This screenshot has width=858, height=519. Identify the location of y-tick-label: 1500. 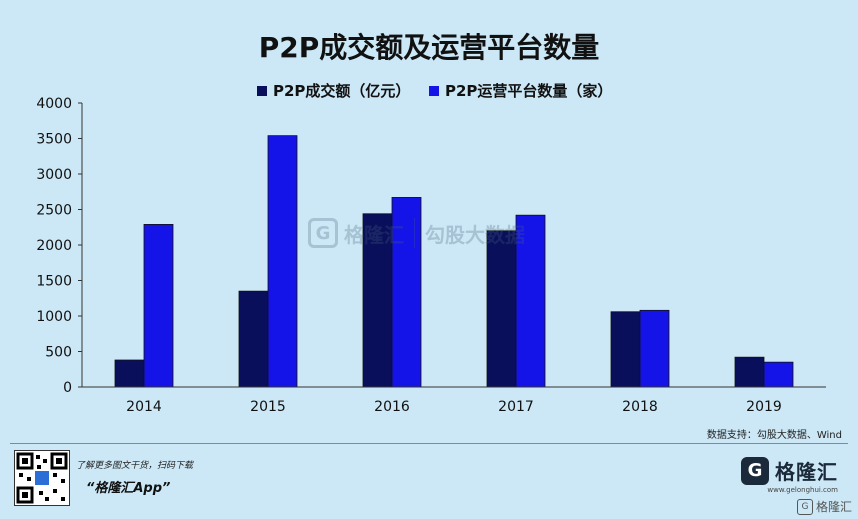
(54, 282).